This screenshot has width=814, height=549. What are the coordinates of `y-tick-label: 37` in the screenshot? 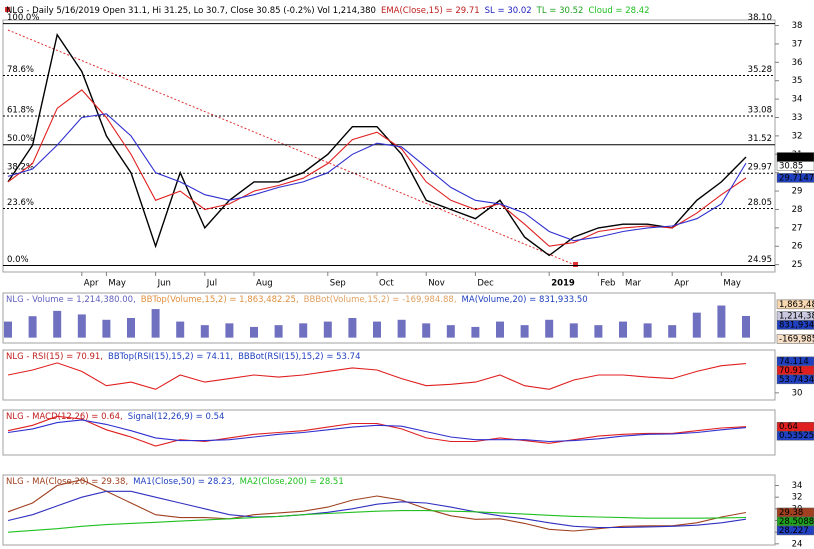 It's located at (797, 44).